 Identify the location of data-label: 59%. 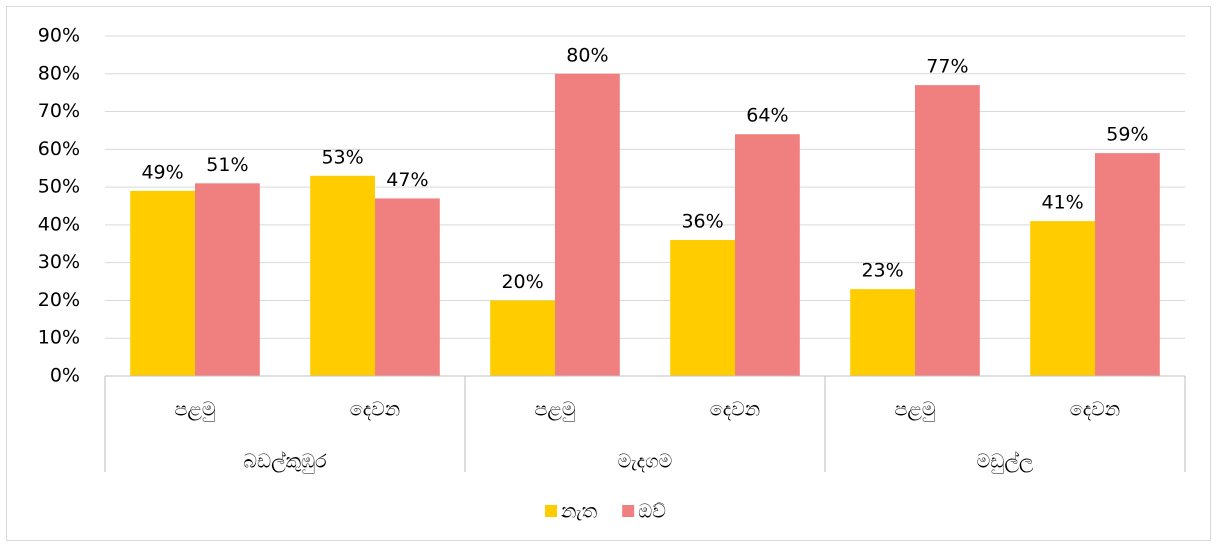
(1127, 135).